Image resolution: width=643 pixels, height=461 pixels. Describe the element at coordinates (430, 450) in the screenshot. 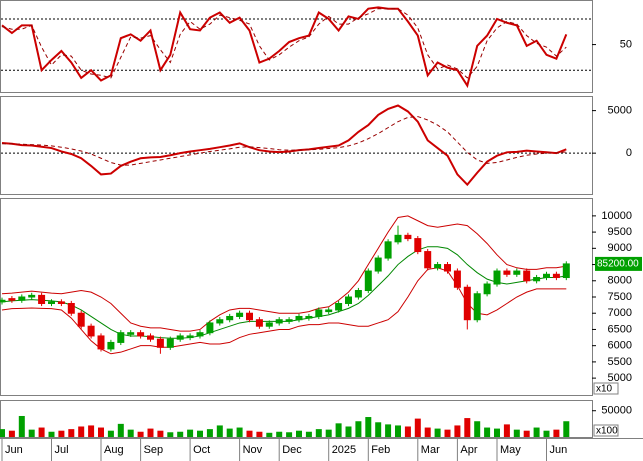

I see `x-tick-label: Mar` at that location.